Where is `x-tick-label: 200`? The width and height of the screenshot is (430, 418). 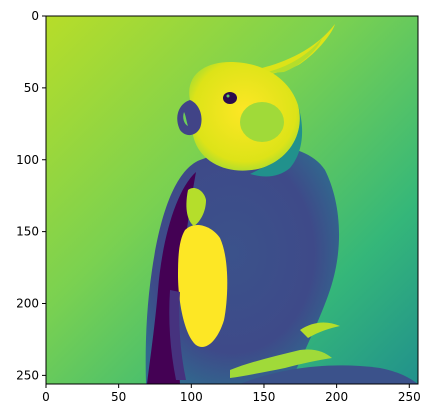
x-tick-label: 200 is located at coordinates (336, 397).